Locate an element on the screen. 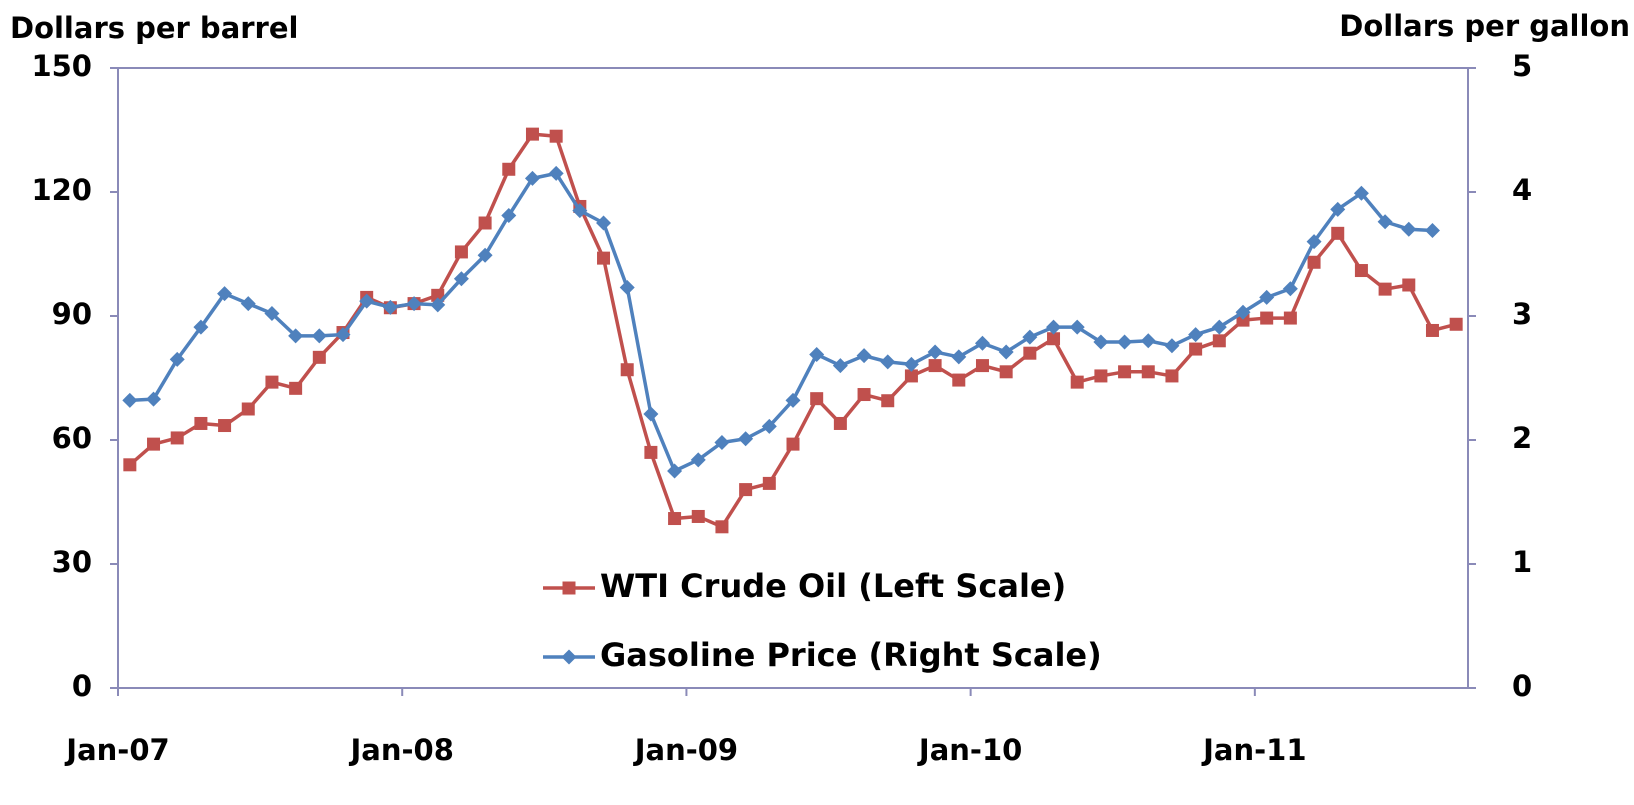  y-axis-title: Dollars per barrel is located at coordinates (154, 28).